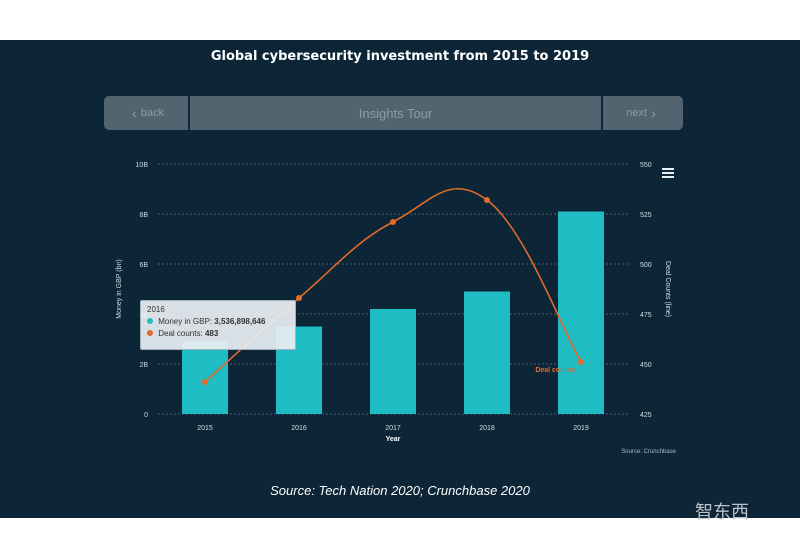  Describe the element at coordinates (119, 288) in the screenshot. I see `y-left-axis-title: Money in GBP (bn)` at that location.